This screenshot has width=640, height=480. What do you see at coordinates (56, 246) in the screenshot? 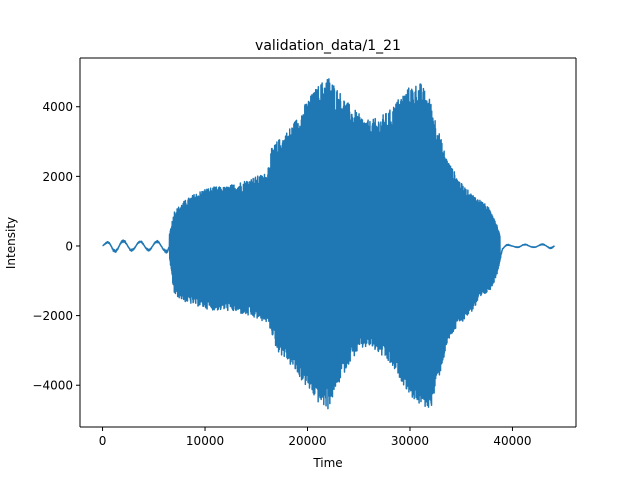
I see `y-axis-ticks: −4000 −2000 0 2000 4000` at bounding box center [56, 246].